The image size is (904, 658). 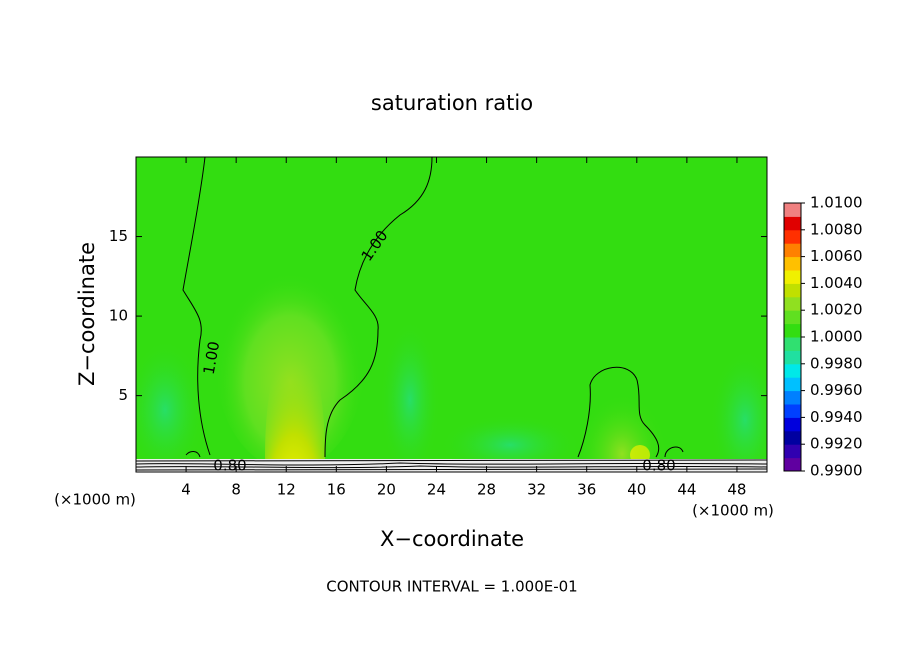 What do you see at coordinates (286, 490) in the screenshot?
I see `x-tick-label: 12` at bounding box center [286, 490].